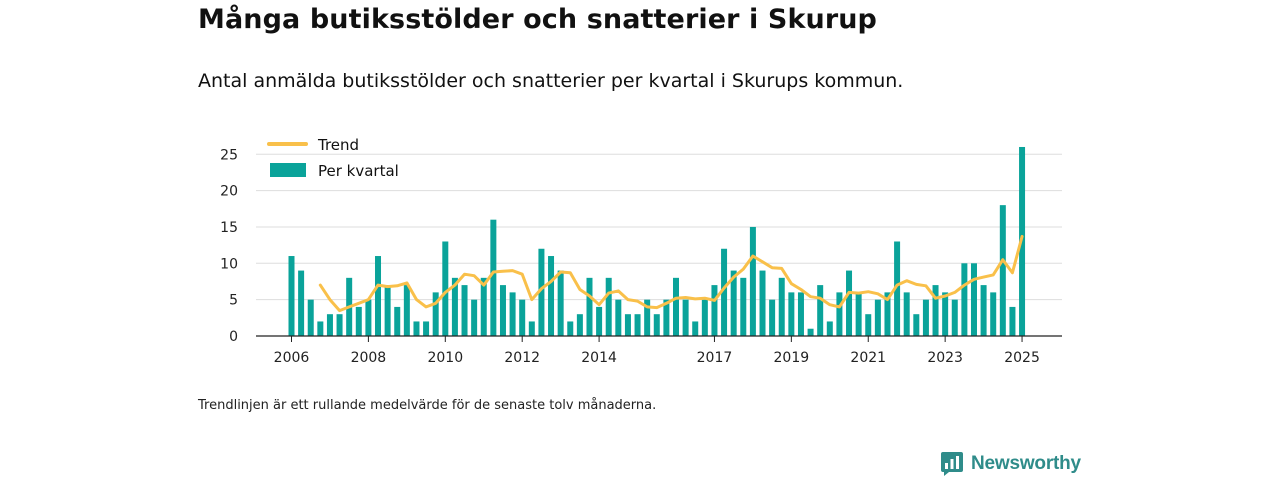 Image resolution: width=1280 pixels, height=480 pixels. I want to click on y-tick-label: 20, so click(229, 192).